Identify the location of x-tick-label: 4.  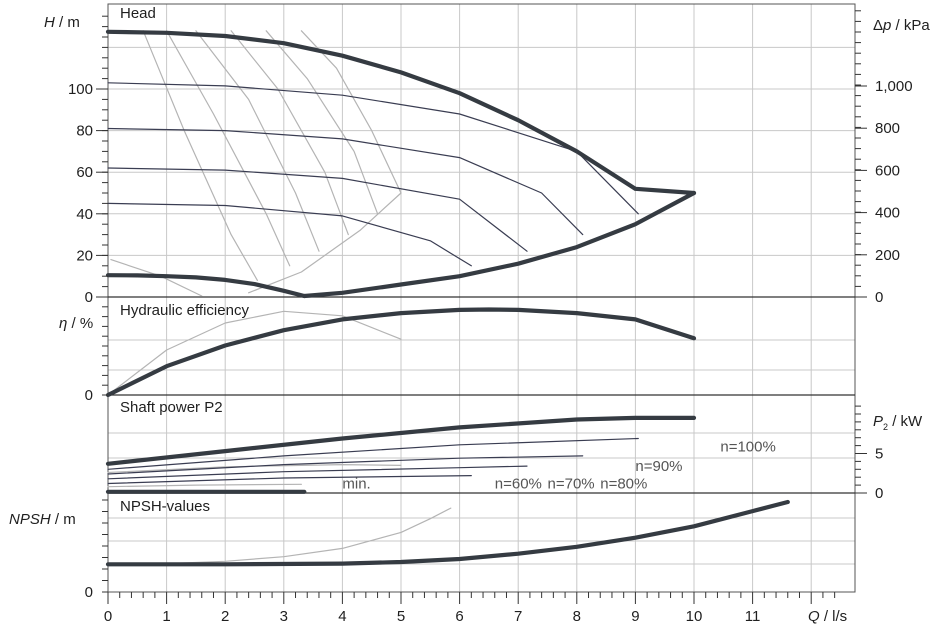
(342, 616).